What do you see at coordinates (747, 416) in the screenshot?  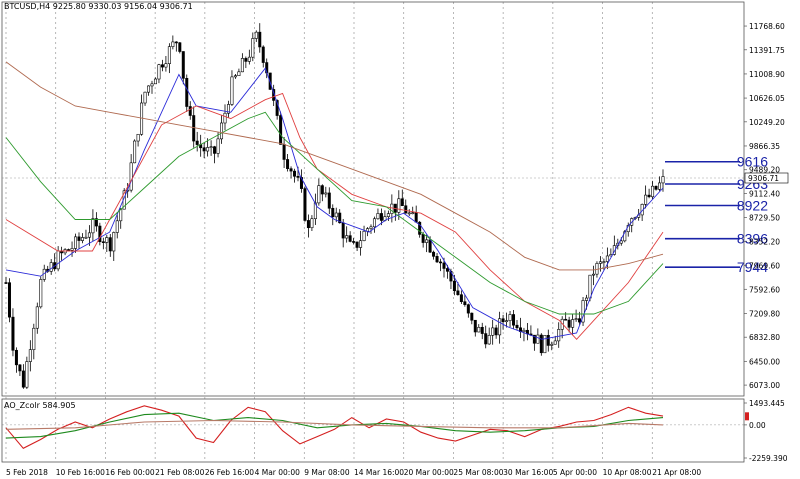 I see `osc-value-marker` at bounding box center [747, 416].